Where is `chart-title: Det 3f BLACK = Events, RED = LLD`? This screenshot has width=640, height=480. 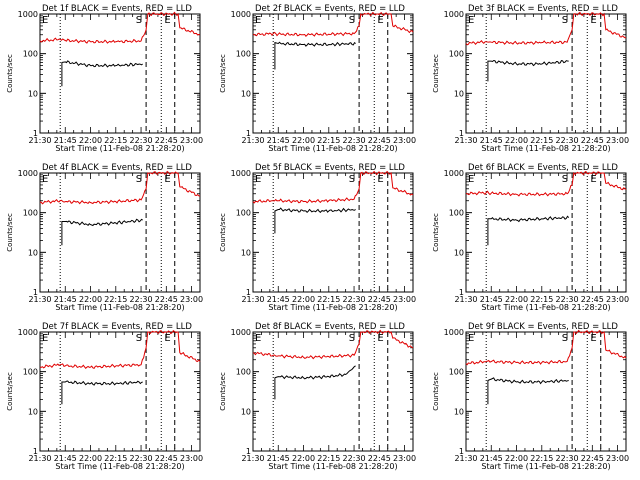
chart-title: Det 3f BLACK = Events, RED = LLD is located at coordinates (543, 9).